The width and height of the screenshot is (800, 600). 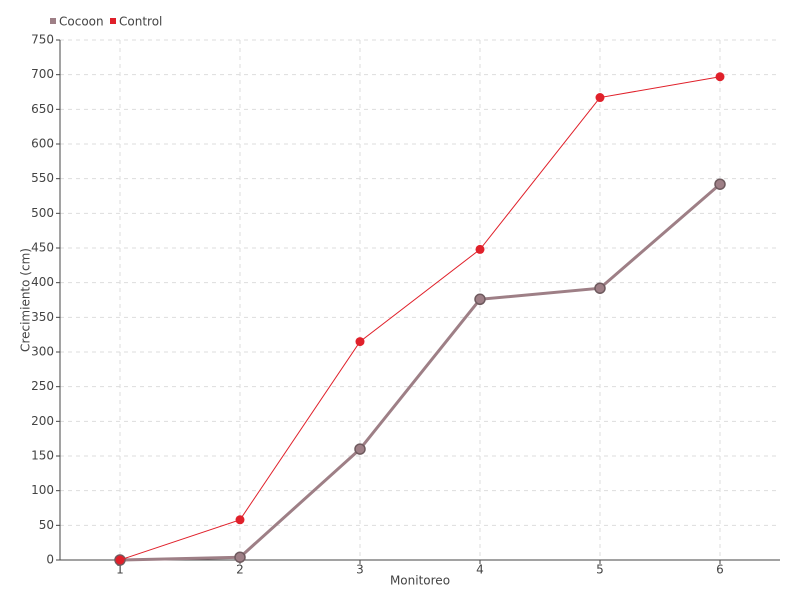 I want to click on y-tick-label: 100, so click(x=42, y=490).